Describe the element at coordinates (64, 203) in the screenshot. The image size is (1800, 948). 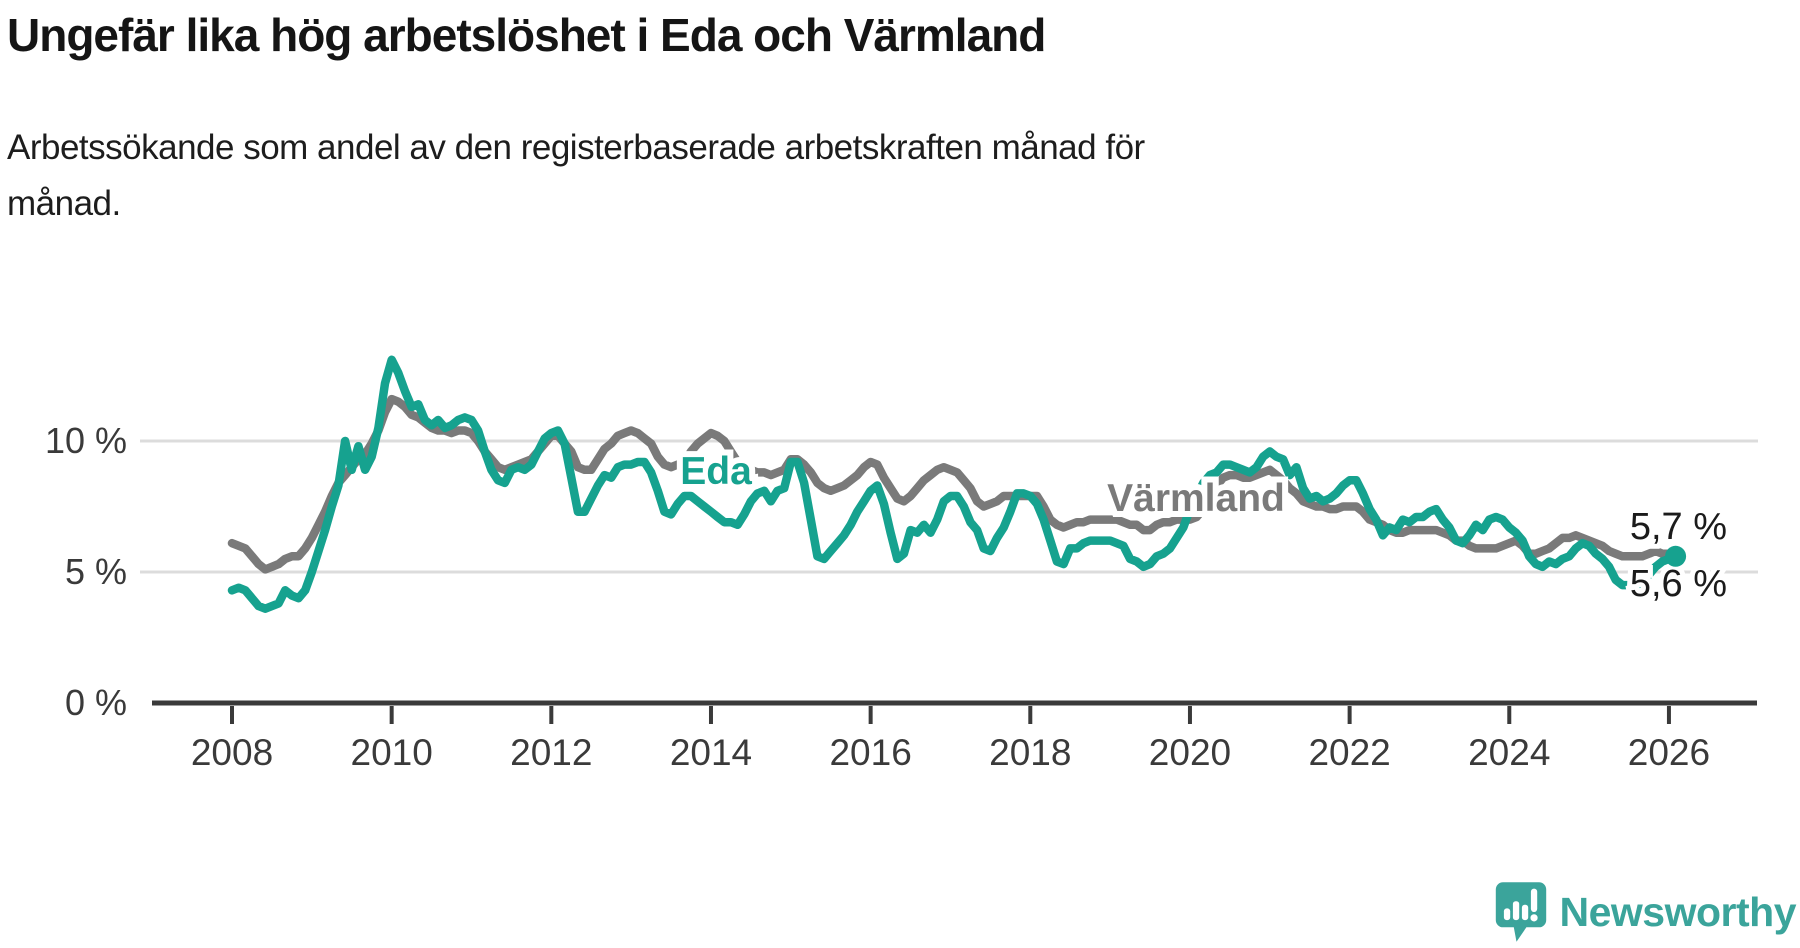
I see `subtitle-line-2: månad.` at that location.